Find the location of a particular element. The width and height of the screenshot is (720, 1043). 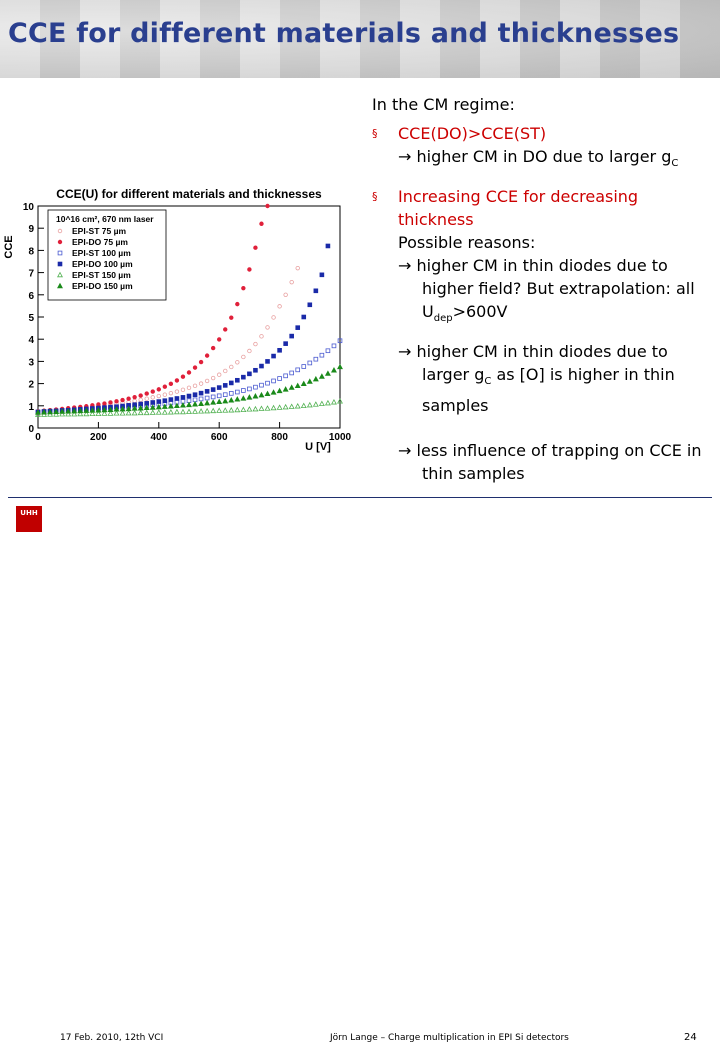

subscript-c: C is located at coordinates (675, 164).